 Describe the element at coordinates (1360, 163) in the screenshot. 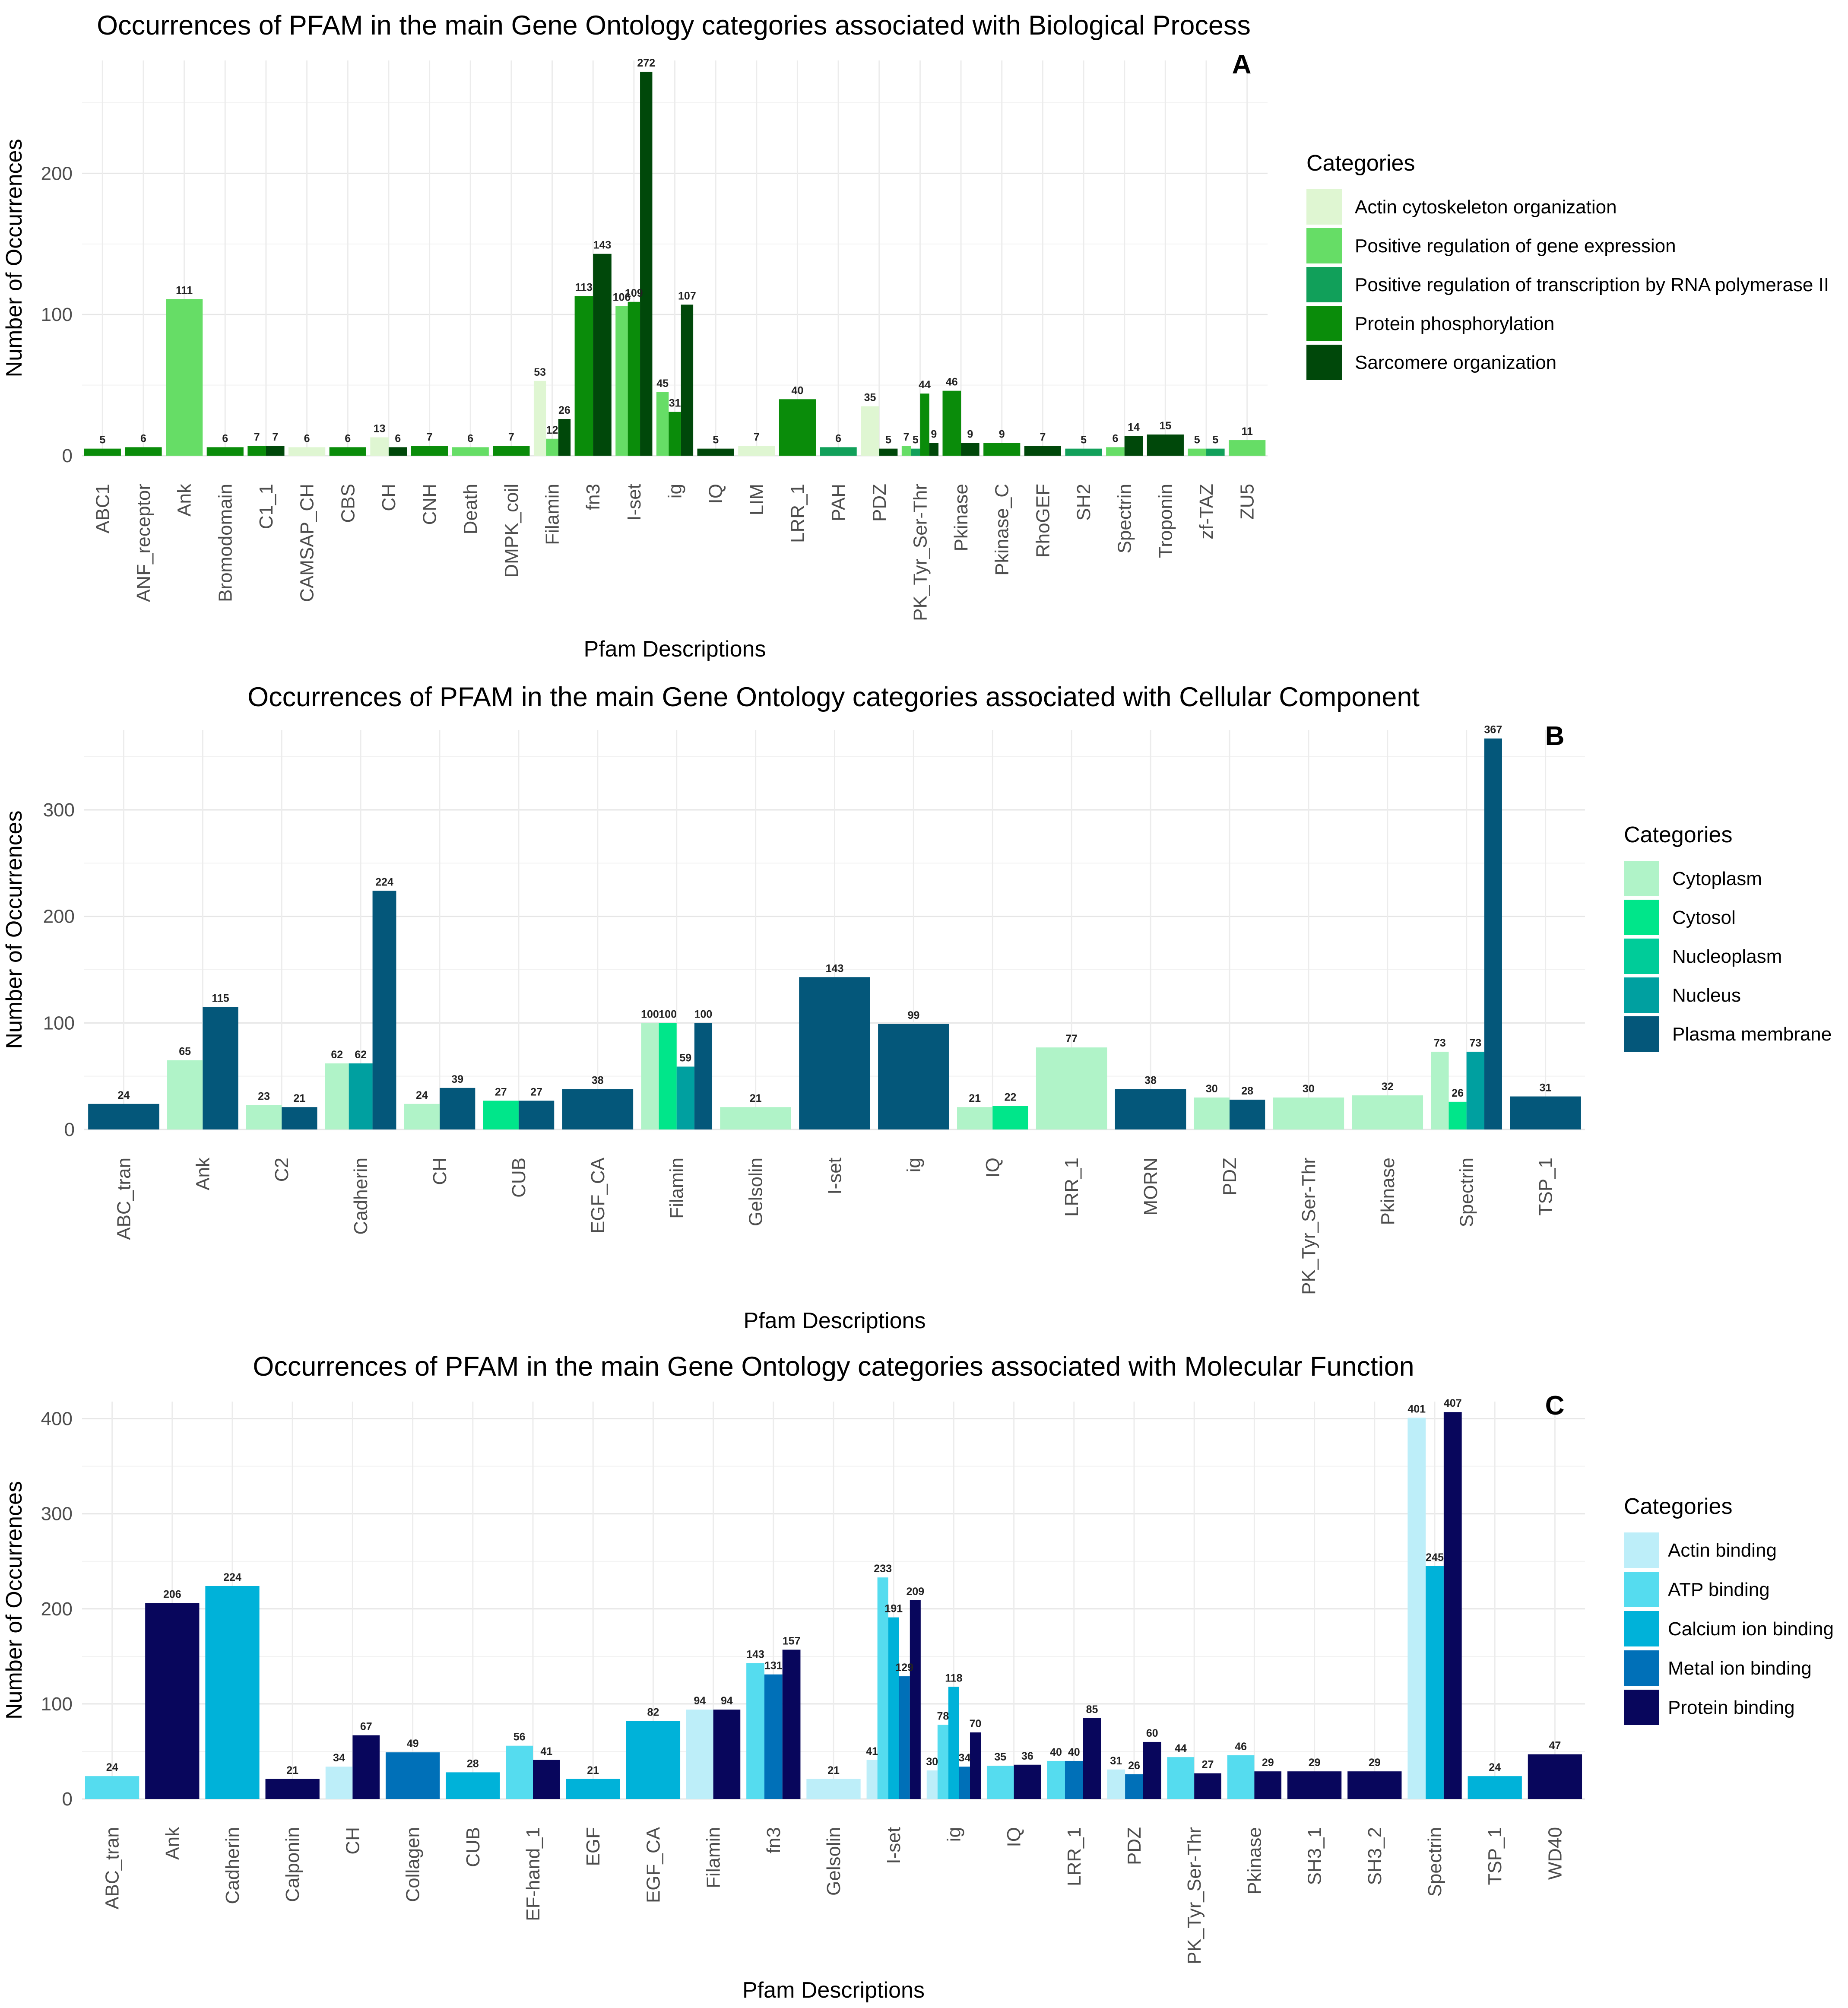

I see `legend-title: Categories` at that location.